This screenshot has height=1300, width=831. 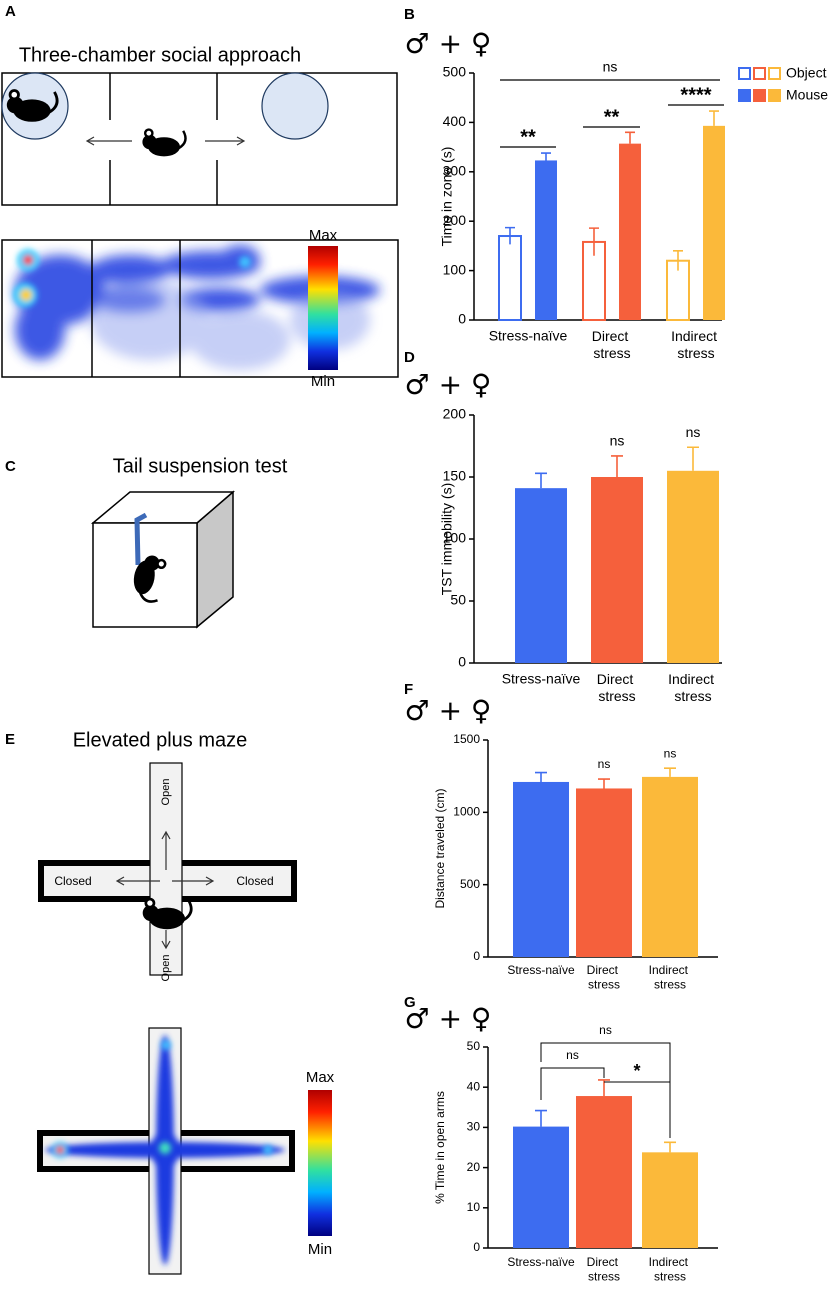 What do you see at coordinates (447, 539) in the screenshot?
I see `y-axis-label: TST immobility (s)` at bounding box center [447, 539].